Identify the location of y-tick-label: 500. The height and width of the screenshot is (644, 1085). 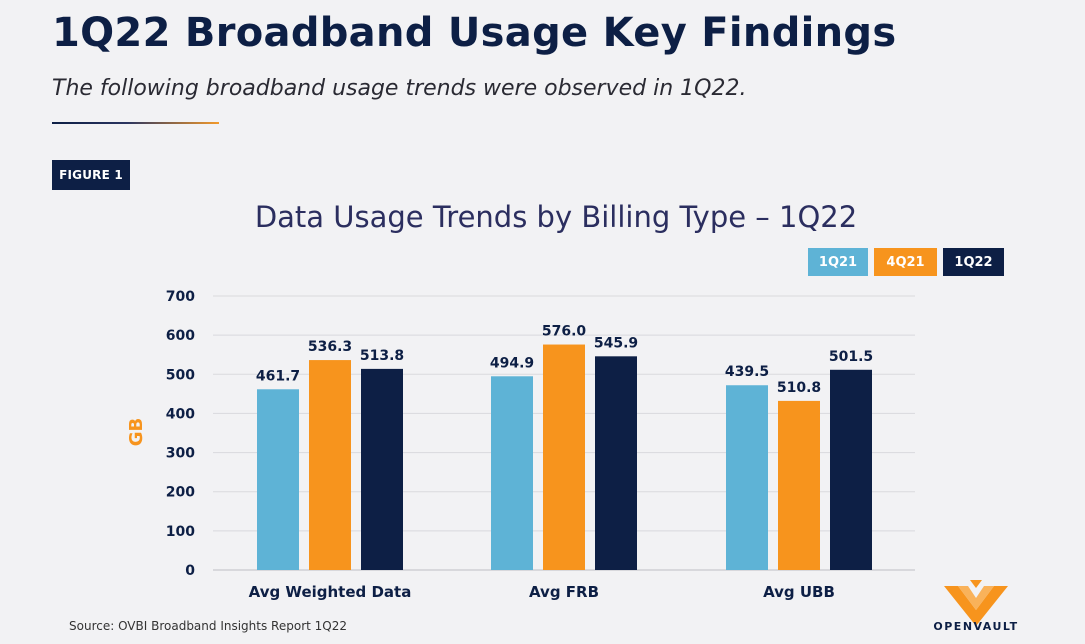
(180, 375).